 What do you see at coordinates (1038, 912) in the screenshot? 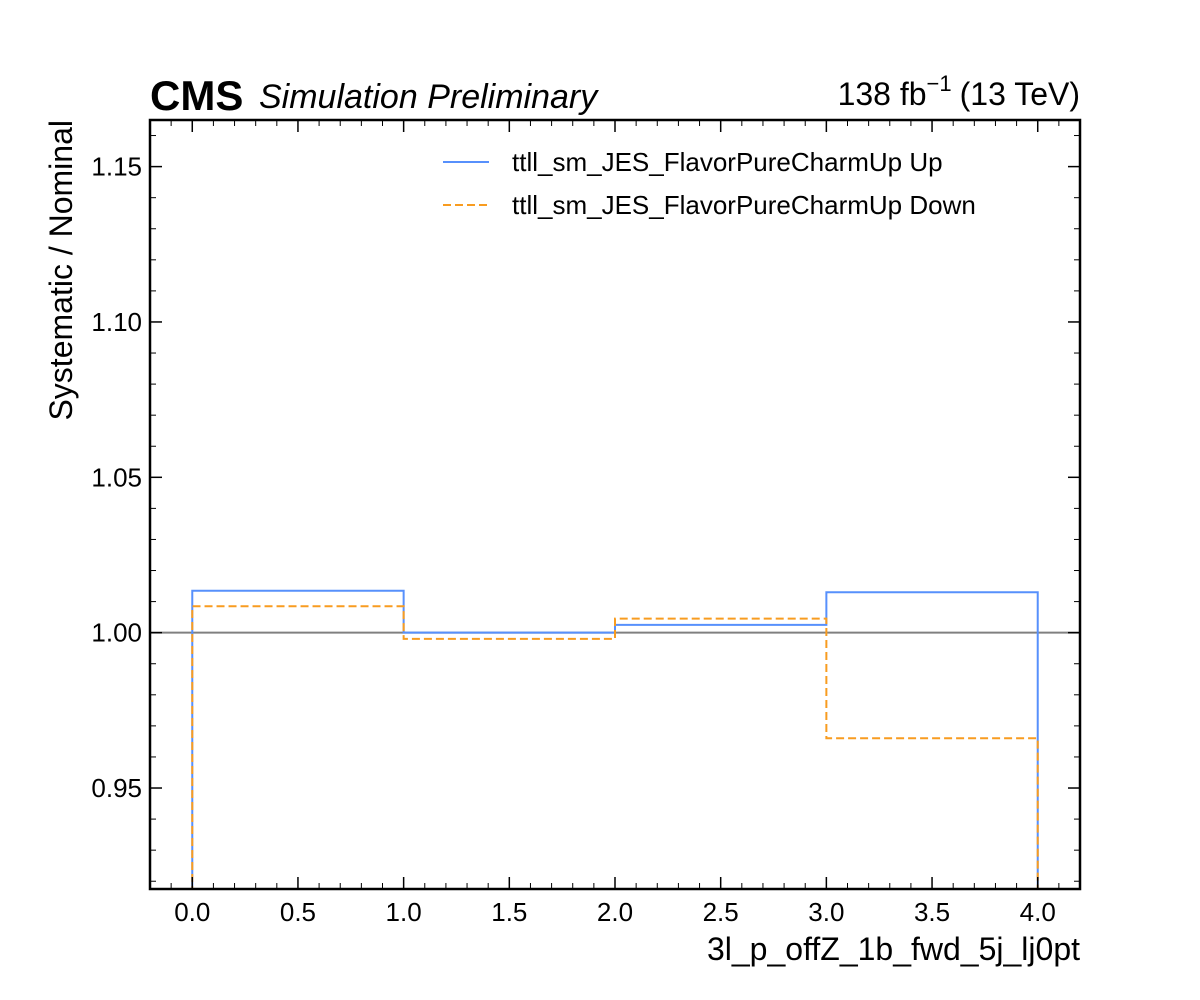
I see `x-tick-label: 4.0` at bounding box center [1038, 912].